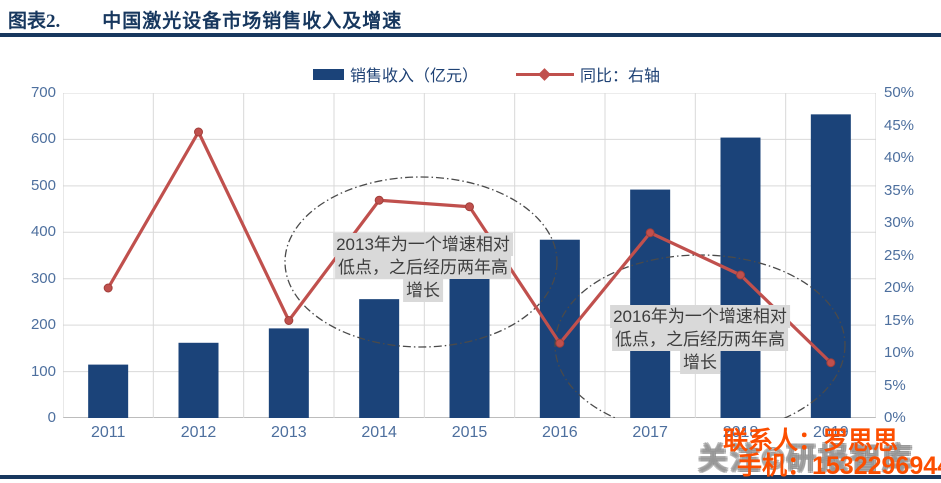  Describe the element at coordinates (470, 19) in the screenshot. I see `chart-header: 图表2. 中国激光设备市场销售收入及增速` at that location.